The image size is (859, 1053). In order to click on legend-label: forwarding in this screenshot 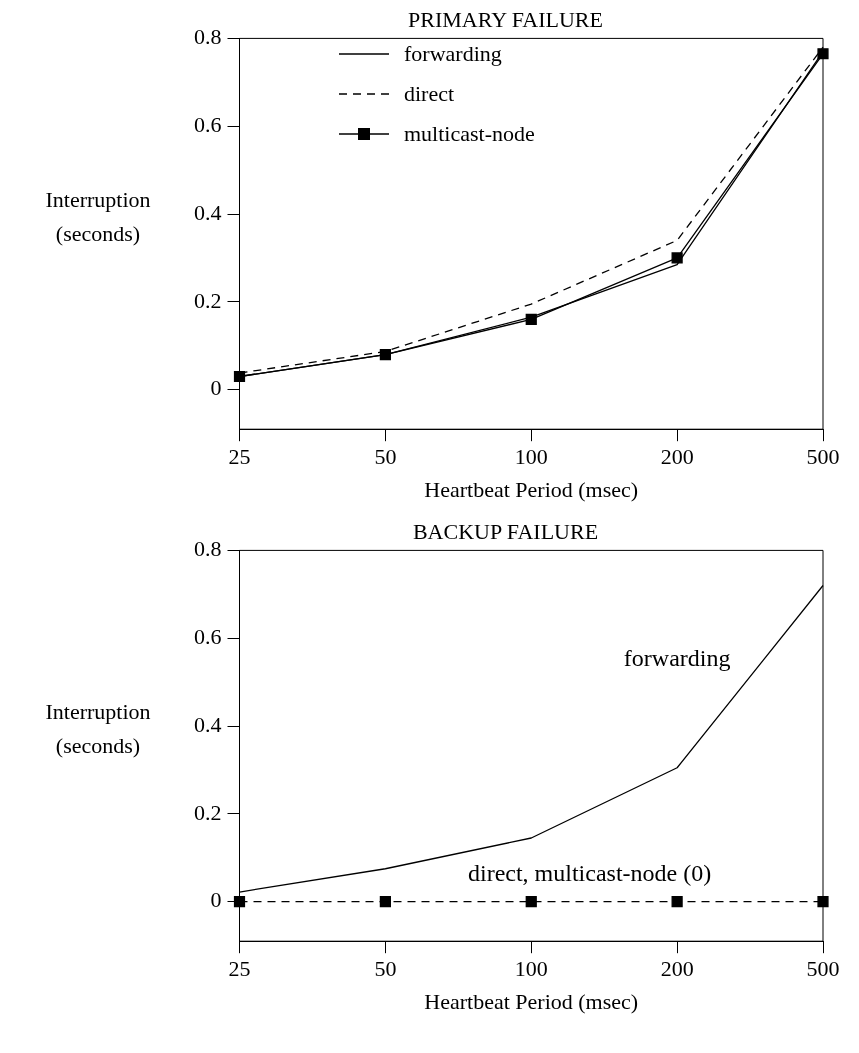, I will do `click(453, 54)`.